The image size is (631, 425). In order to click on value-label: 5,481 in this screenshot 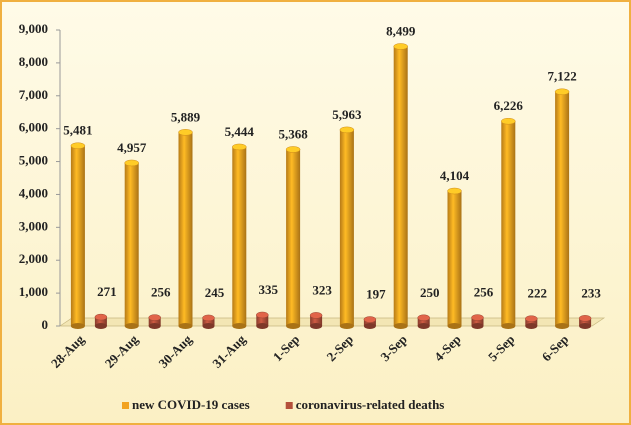, I will do `click(77, 130)`.